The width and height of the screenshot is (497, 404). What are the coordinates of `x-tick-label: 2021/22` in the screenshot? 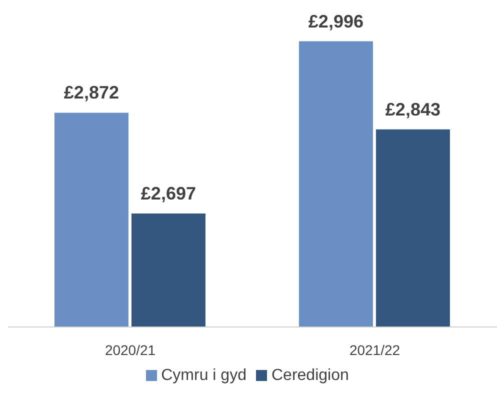 It's located at (374, 350).